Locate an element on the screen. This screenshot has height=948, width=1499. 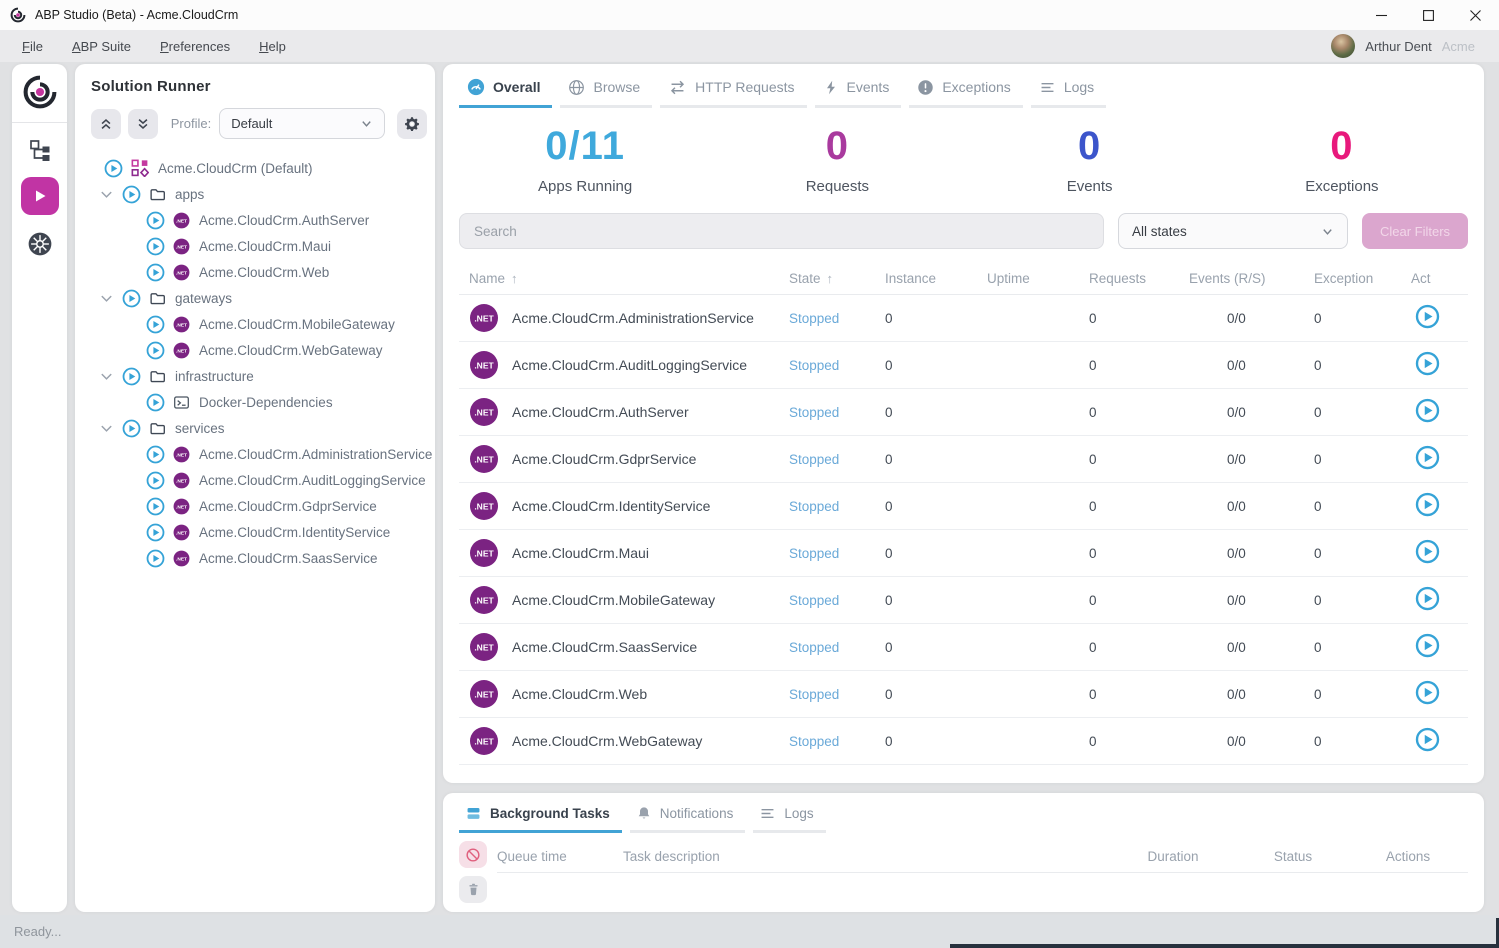
state-filter-select: All states is located at coordinates (1233, 231).